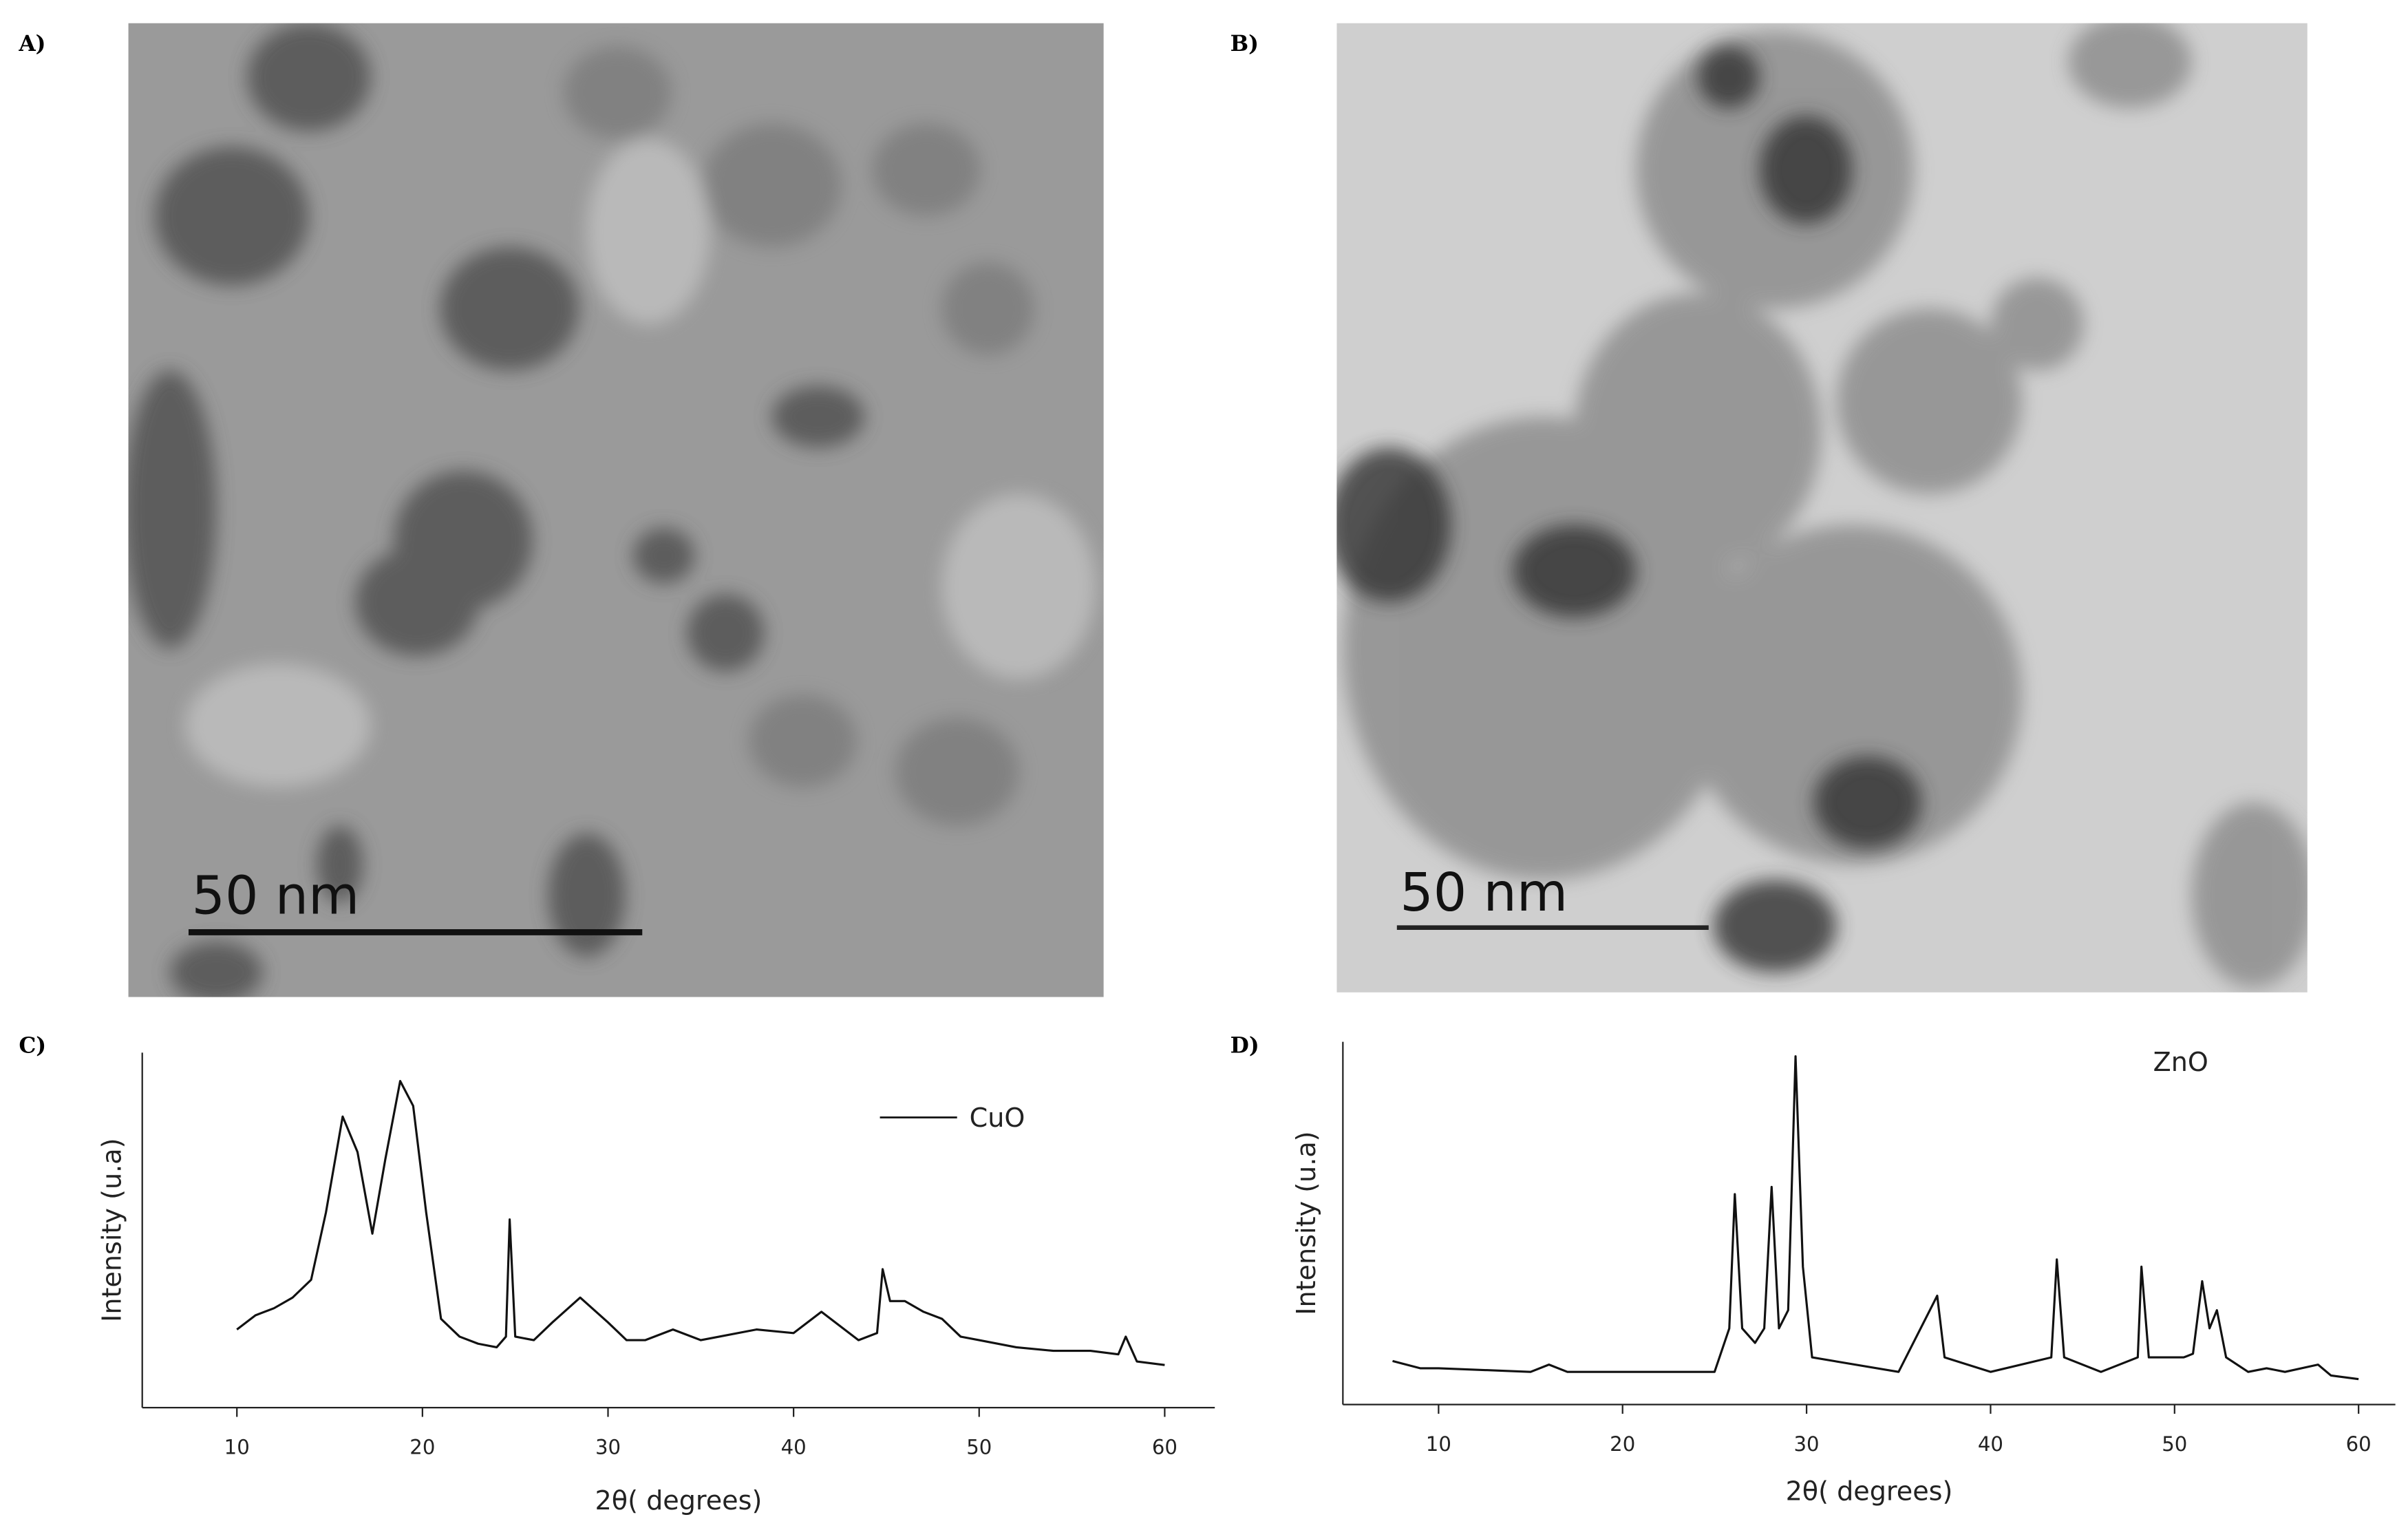  What do you see at coordinates (32, 1045) in the screenshot?
I see `panel-label: C)` at bounding box center [32, 1045].